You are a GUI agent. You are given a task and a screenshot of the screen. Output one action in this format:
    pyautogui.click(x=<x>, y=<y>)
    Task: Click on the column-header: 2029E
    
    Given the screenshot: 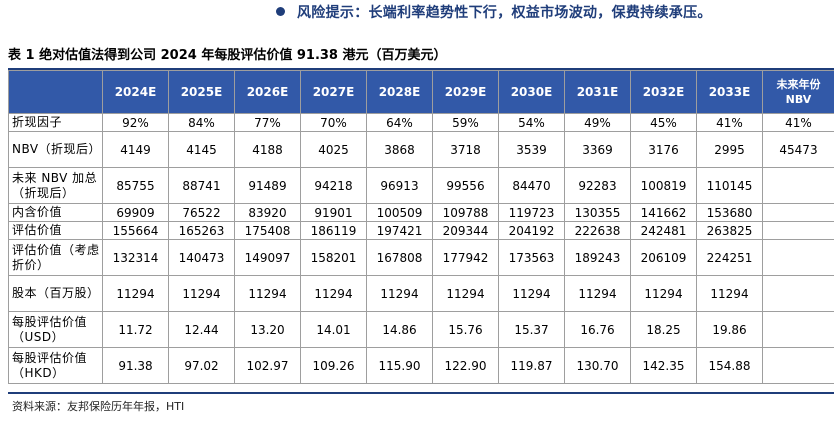 What is the action you would take?
    pyautogui.click(x=465, y=92)
    